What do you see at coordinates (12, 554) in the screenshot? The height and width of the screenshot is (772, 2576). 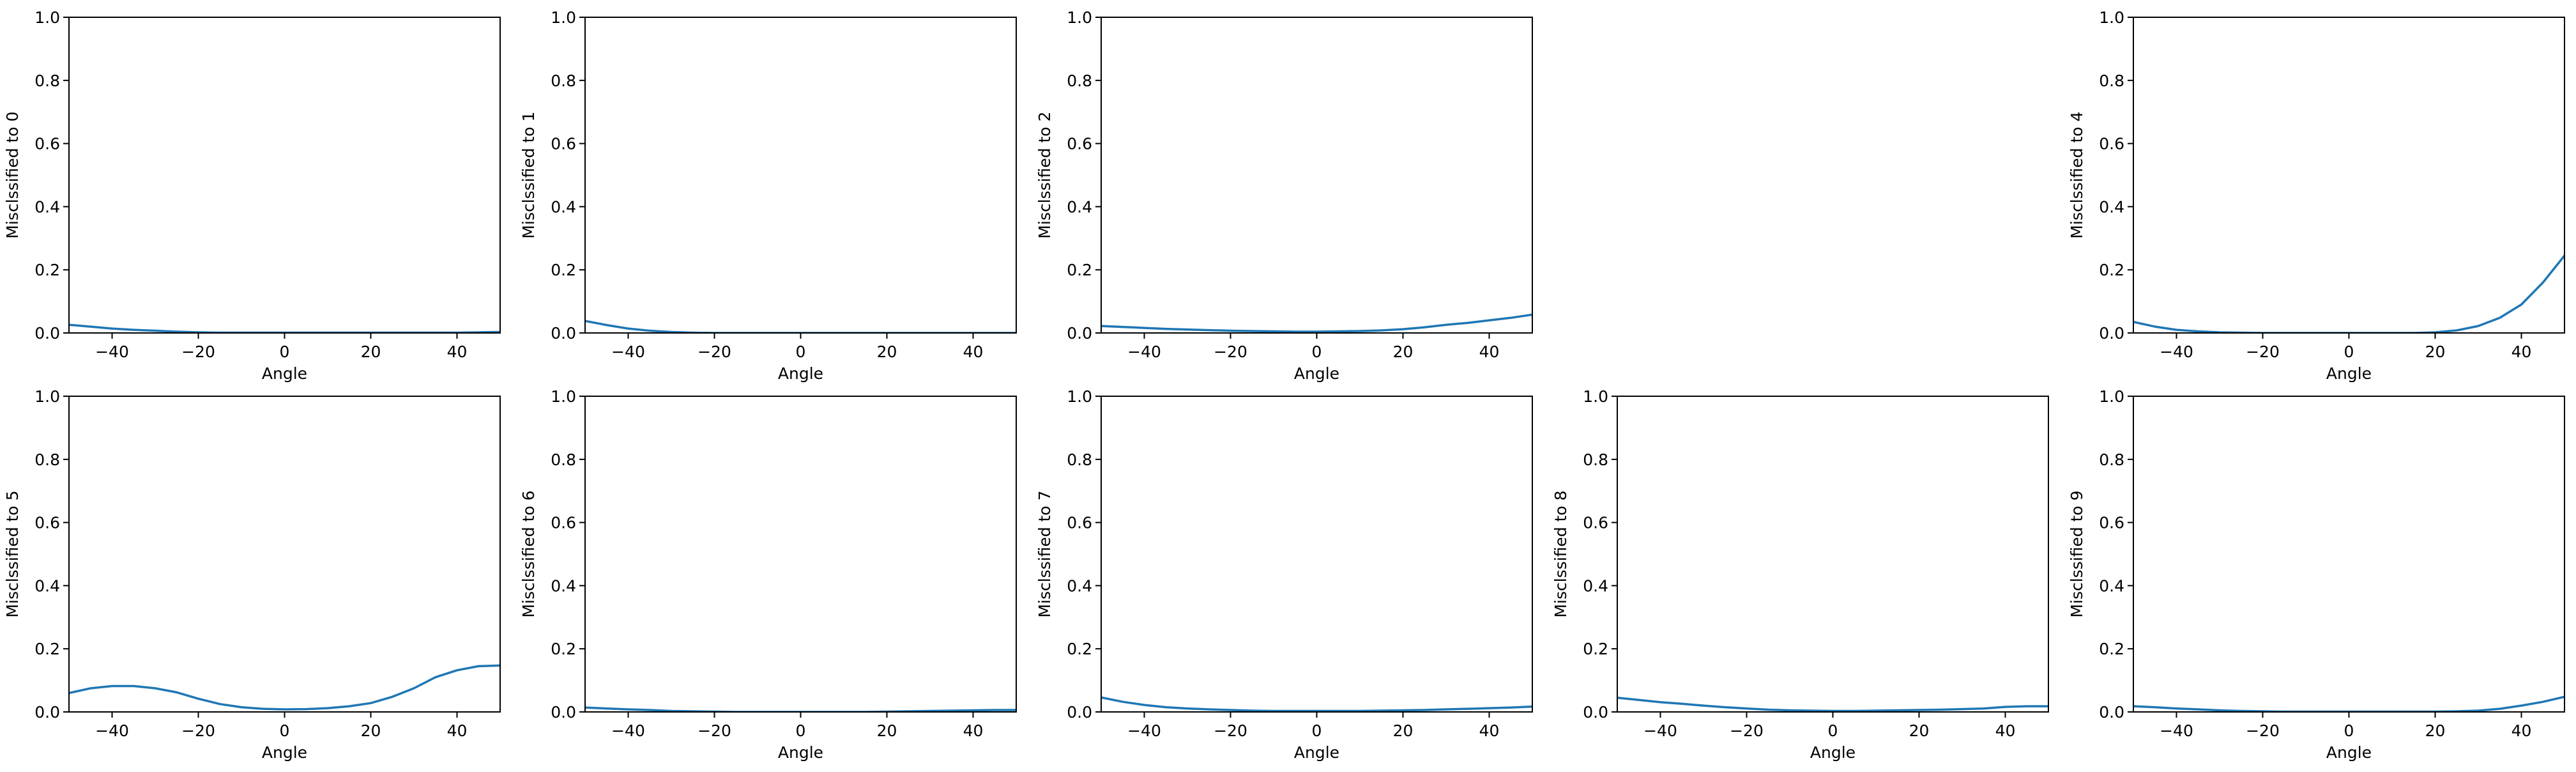 I see `y-axis-label: Misclssified to 5` at bounding box center [12, 554].